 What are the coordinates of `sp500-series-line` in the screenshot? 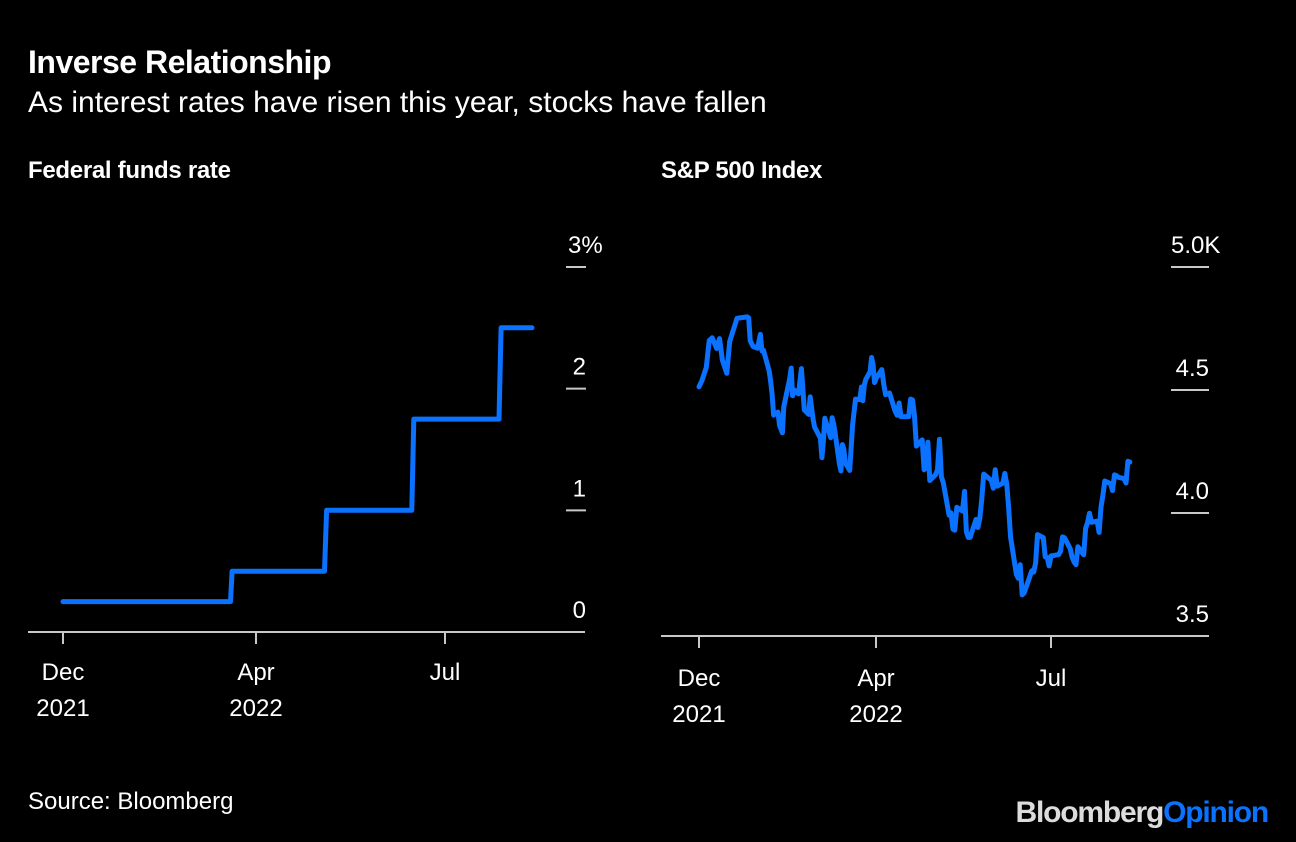 It's located at (914, 456).